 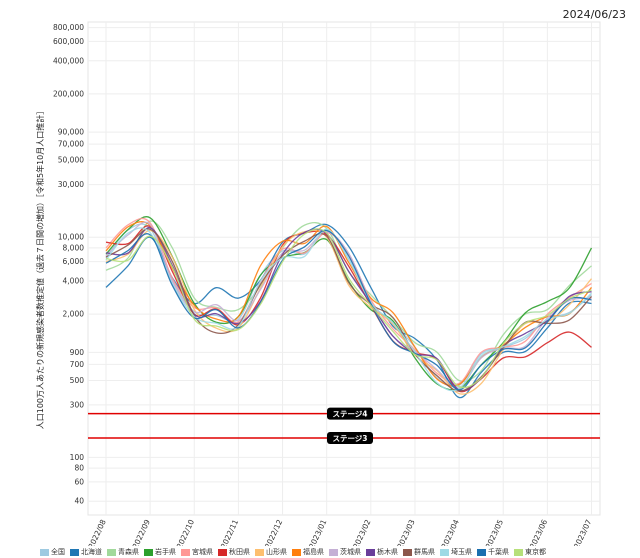 I want to click on legend-item: 群馬県, so click(x=419, y=552).